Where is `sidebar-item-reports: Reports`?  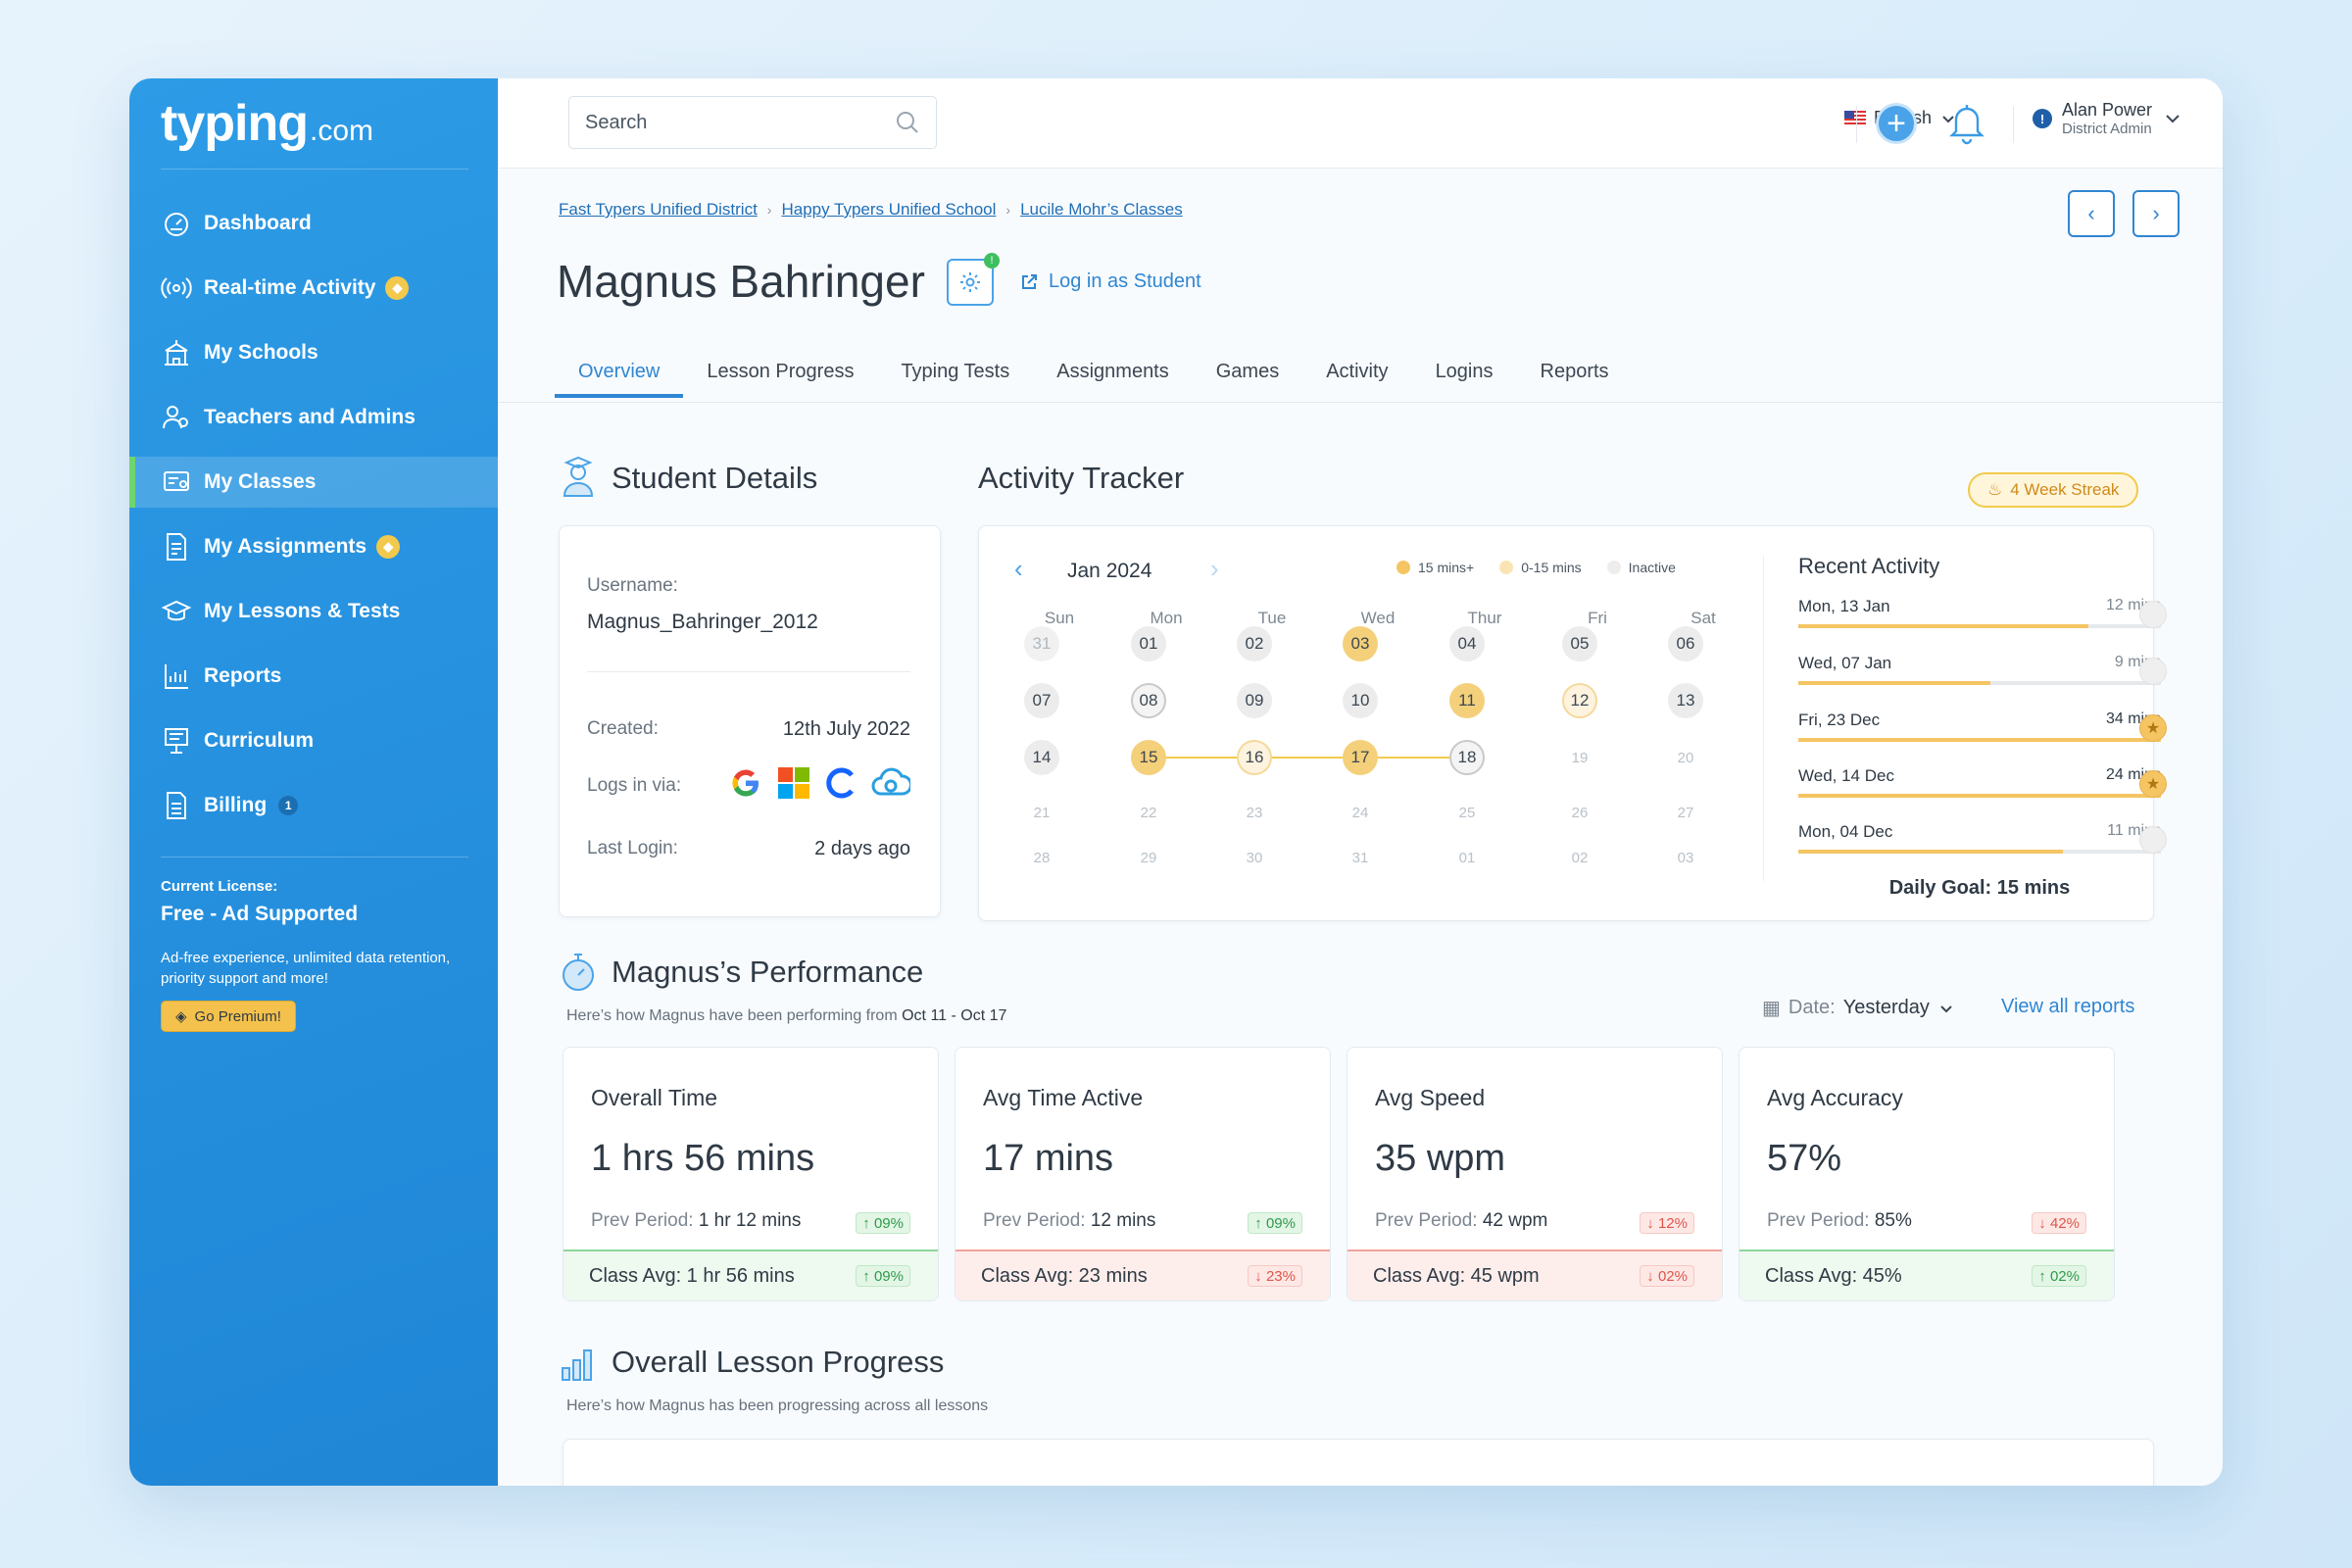
sidebar-item-reports: Reports is located at coordinates (313, 676).